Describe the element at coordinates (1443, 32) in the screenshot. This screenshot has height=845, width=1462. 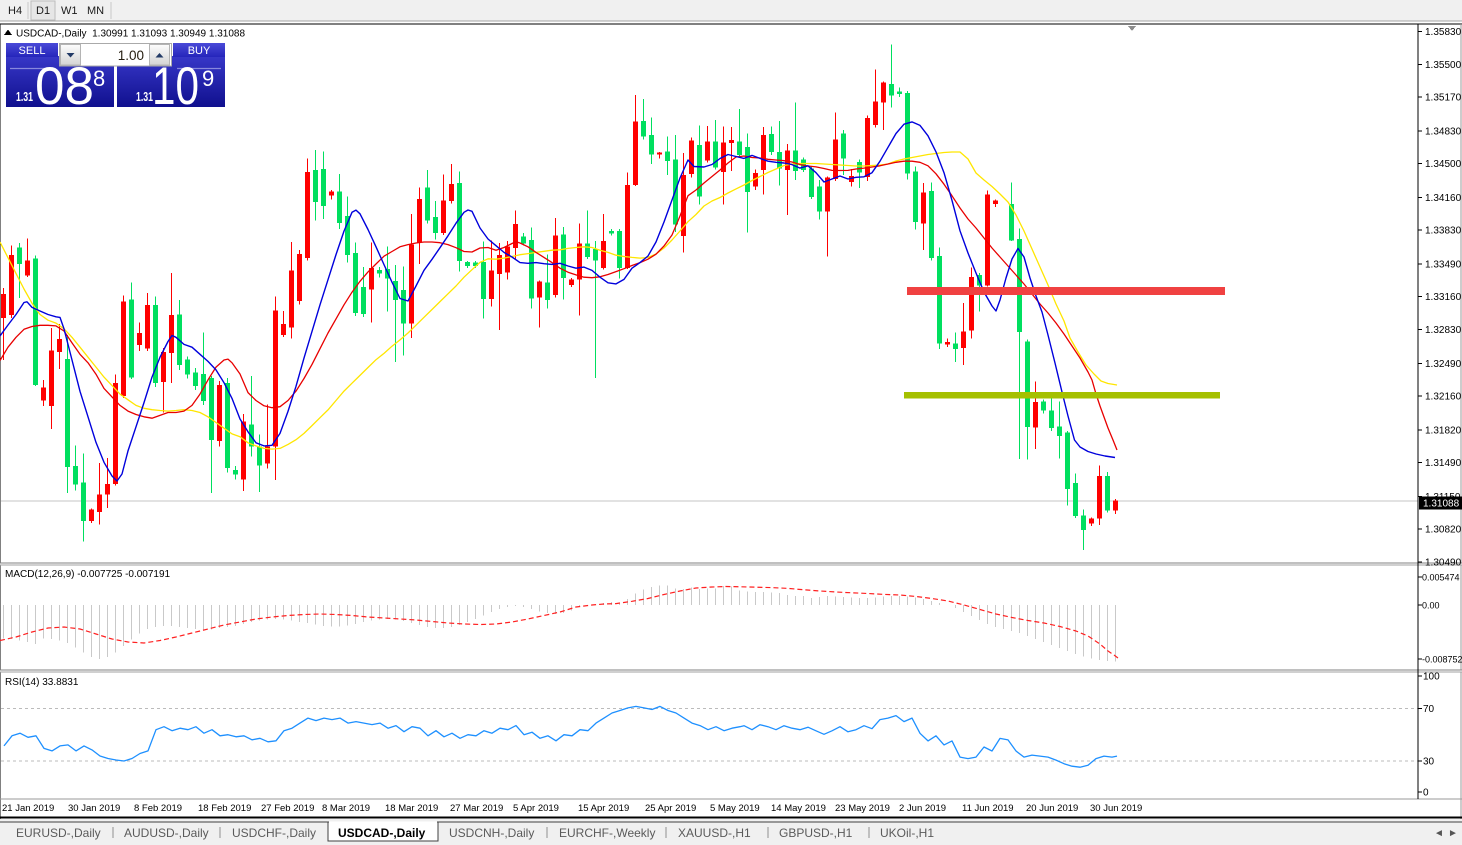
I see `svg-text: 1.35830` at that location.